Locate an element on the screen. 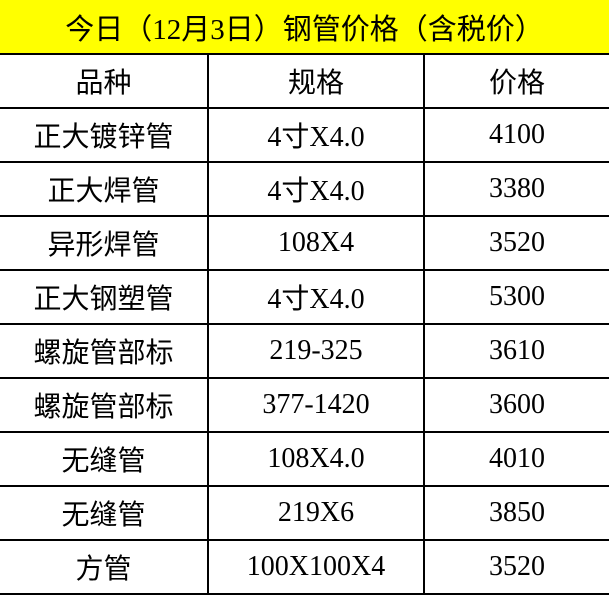 This screenshot has width=609, height=611. table-row: 正大钢塑管 4寸X4.0 5300 is located at coordinates (304, 297).